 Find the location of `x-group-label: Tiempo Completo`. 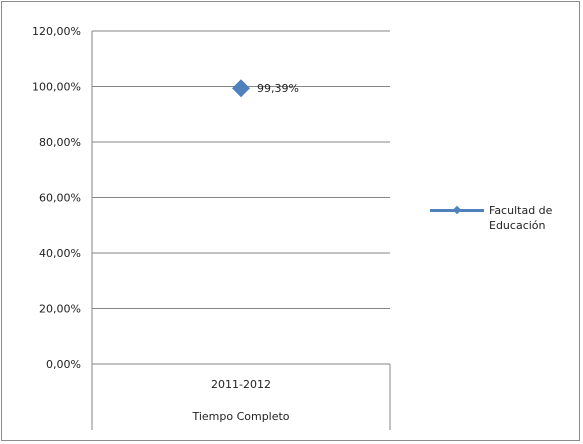

x-group-label: Tiempo Completo is located at coordinates (240, 416).